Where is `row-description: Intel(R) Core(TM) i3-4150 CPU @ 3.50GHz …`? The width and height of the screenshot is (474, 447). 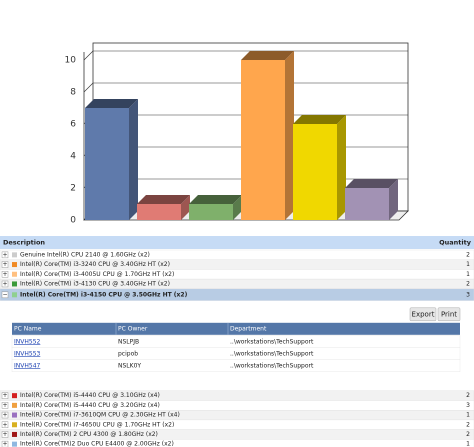 row-description: Intel(R) Core(TM) i3-4150 CPU @ 3.50GHz … is located at coordinates (104, 294).